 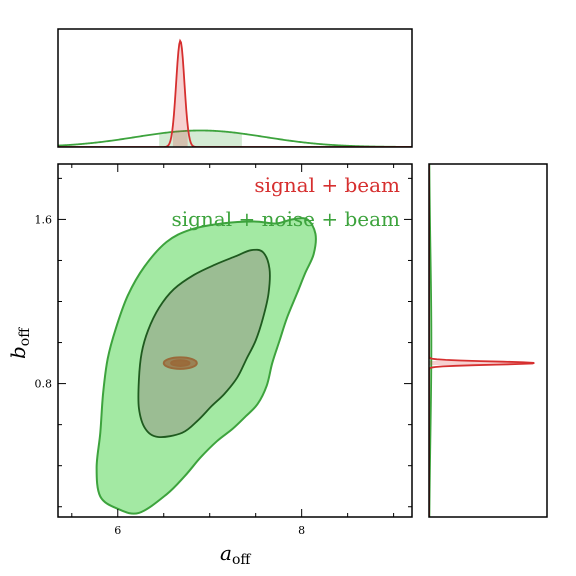 I want to click on top-curve-noise, so click(x=235, y=138).